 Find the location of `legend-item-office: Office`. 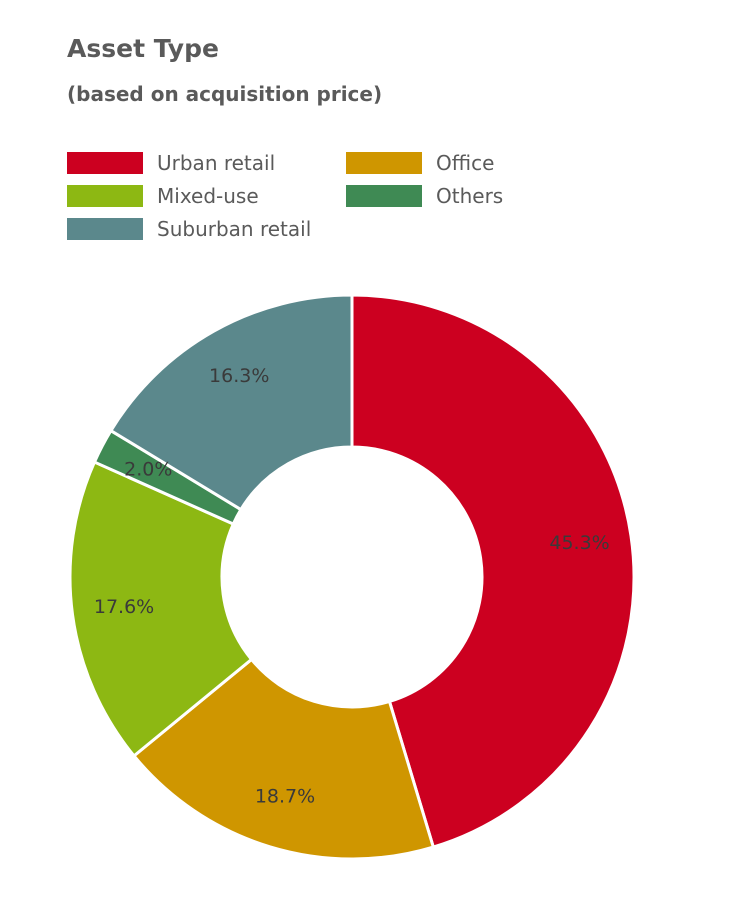

legend-item-office: Office is located at coordinates (420, 163).